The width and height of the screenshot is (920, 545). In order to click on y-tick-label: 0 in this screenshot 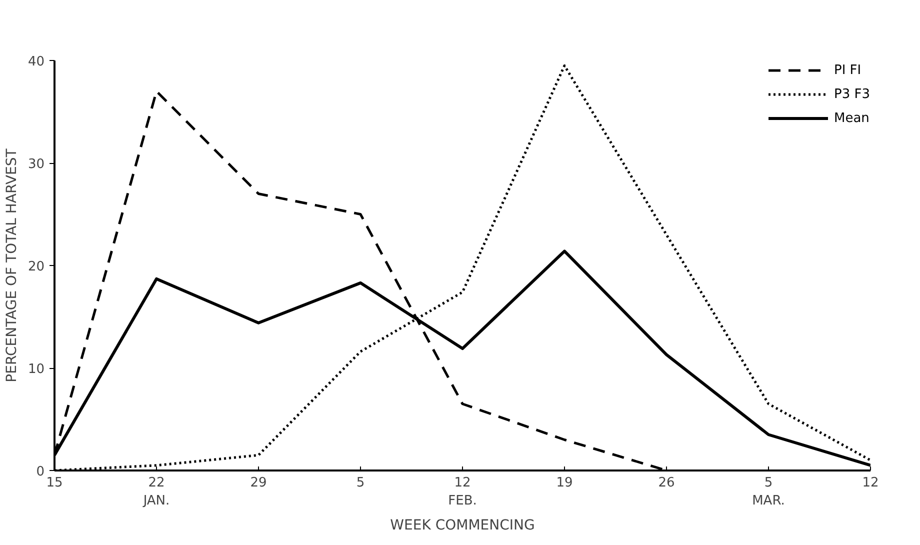, I will do `click(40, 472)`.